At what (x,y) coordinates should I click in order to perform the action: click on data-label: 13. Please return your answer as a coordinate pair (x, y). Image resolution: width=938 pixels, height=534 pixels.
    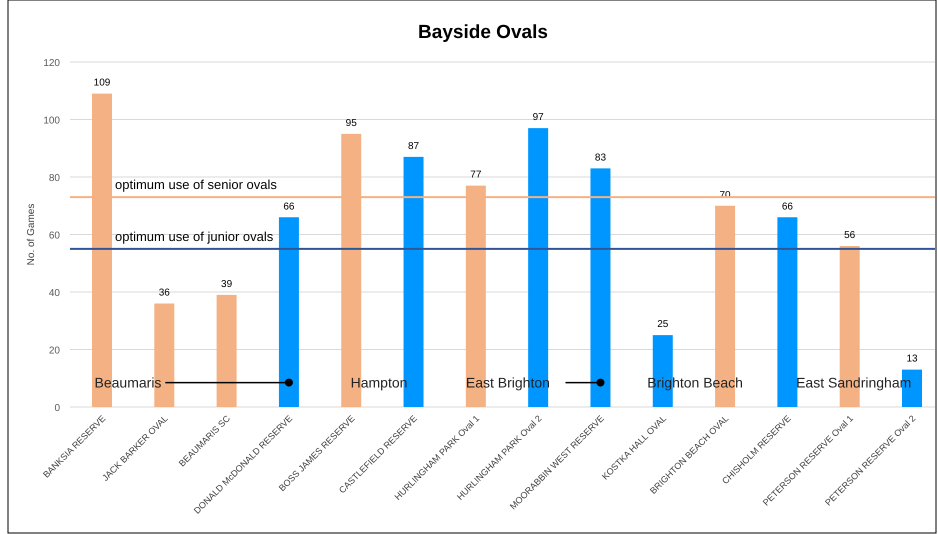
    Looking at the image, I should click on (912, 359).